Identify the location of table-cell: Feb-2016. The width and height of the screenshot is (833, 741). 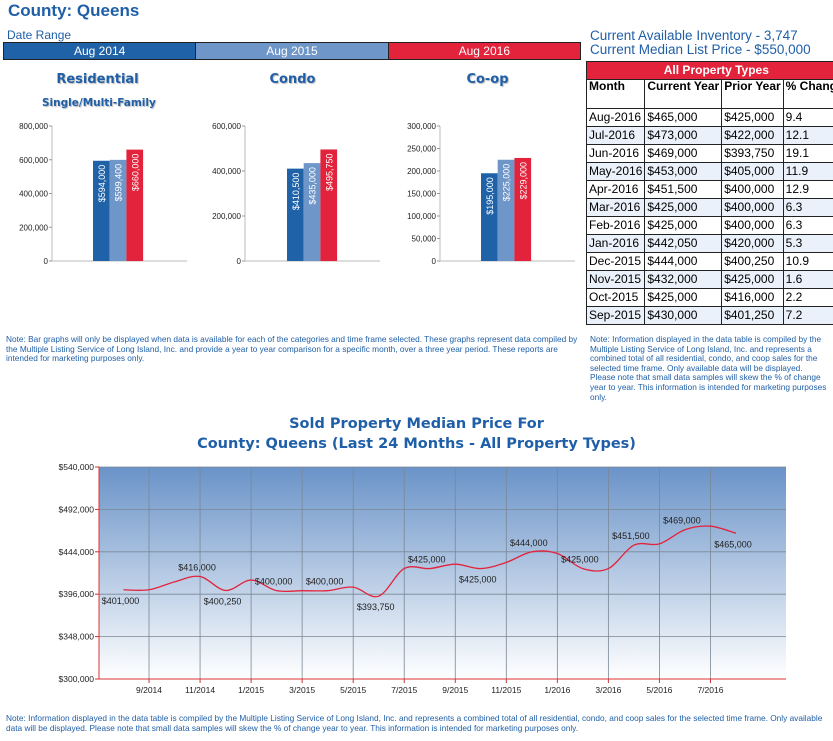
(615, 225).